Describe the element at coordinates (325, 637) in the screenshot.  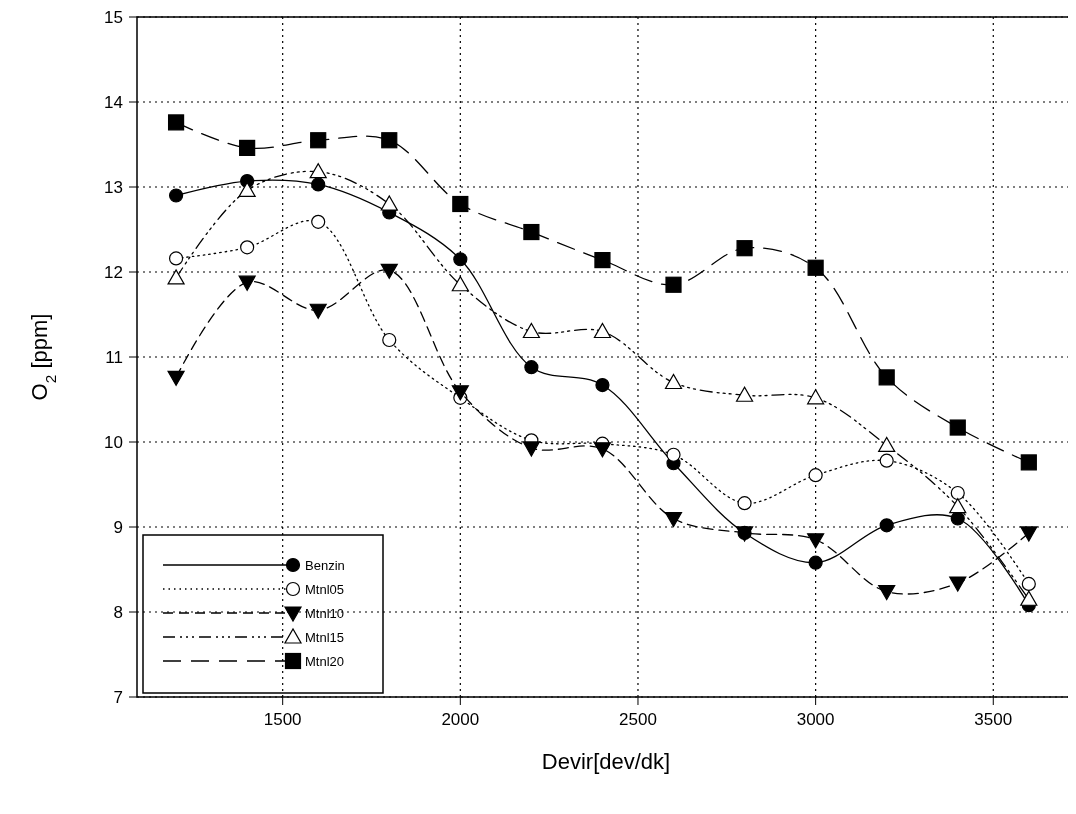
I see `legend-label: Mtnl15` at that location.